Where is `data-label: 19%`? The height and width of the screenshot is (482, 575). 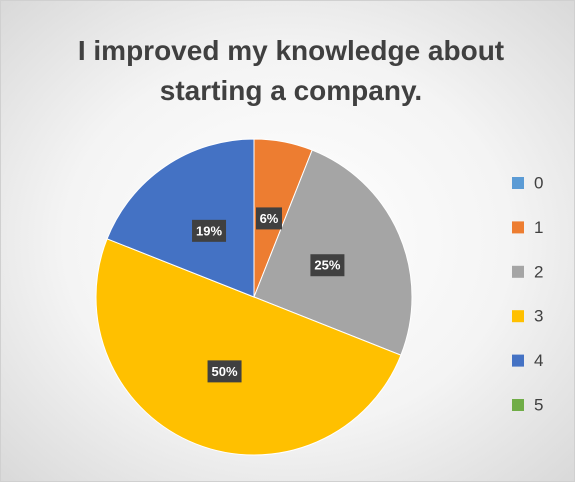 data-label: 19% is located at coordinates (209, 230).